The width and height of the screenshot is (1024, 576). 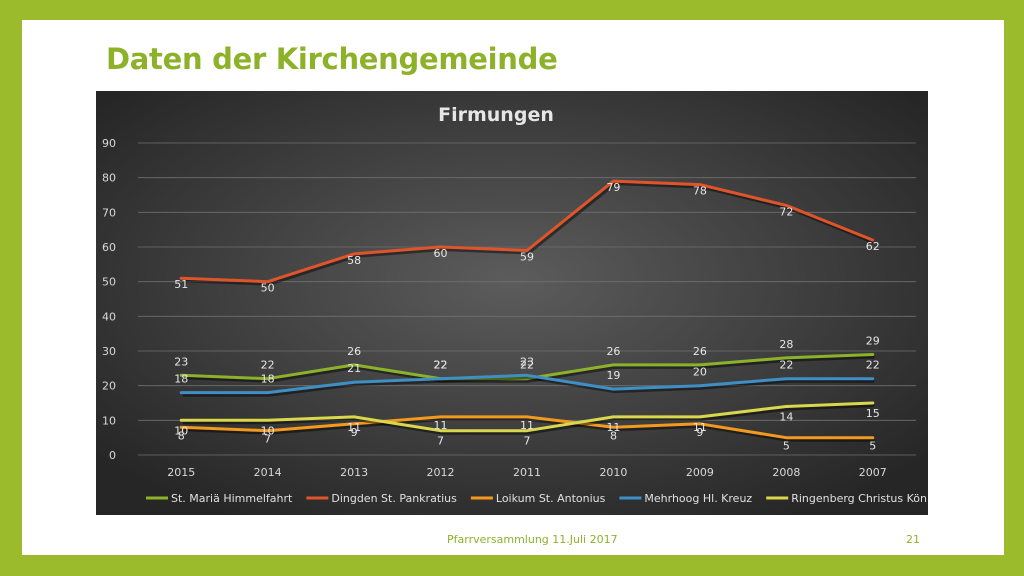 What do you see at coordinates (613, 472) in the screenshot?
I see `x-tick-label: 2010` at bounding box center [613, 472].